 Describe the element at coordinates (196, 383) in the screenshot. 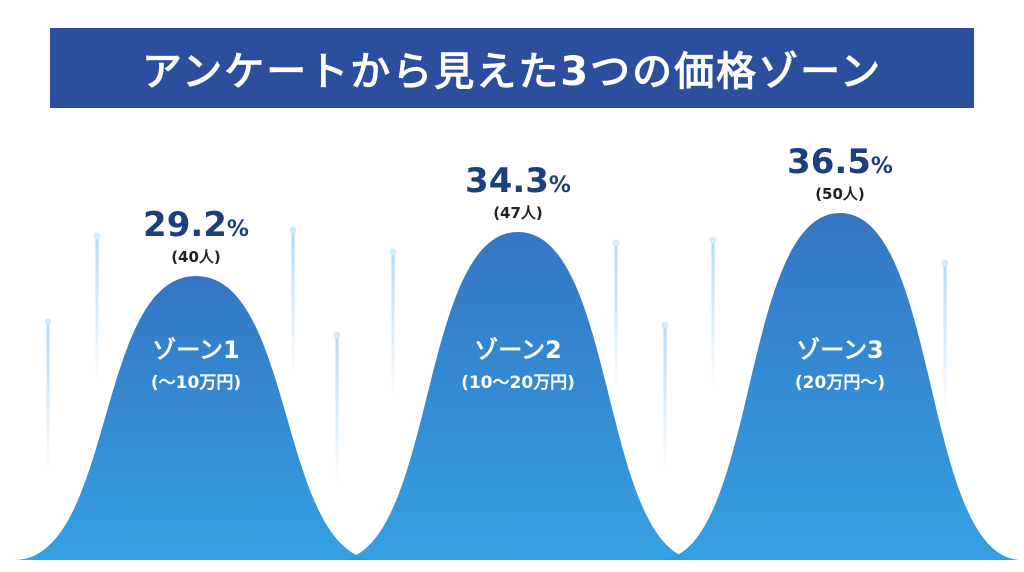

I see `zone-range-1: (〜10万円)` at that location.